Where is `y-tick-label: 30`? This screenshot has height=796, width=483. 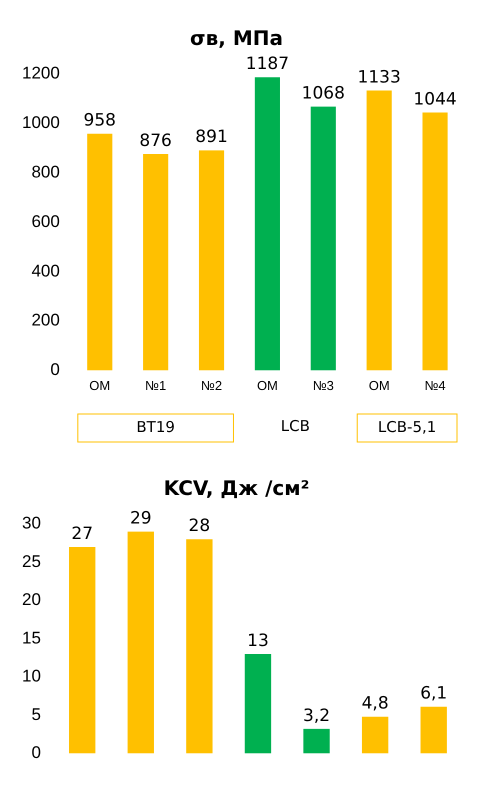 y-tick-label: 30 is located at coordinates (31, 523).